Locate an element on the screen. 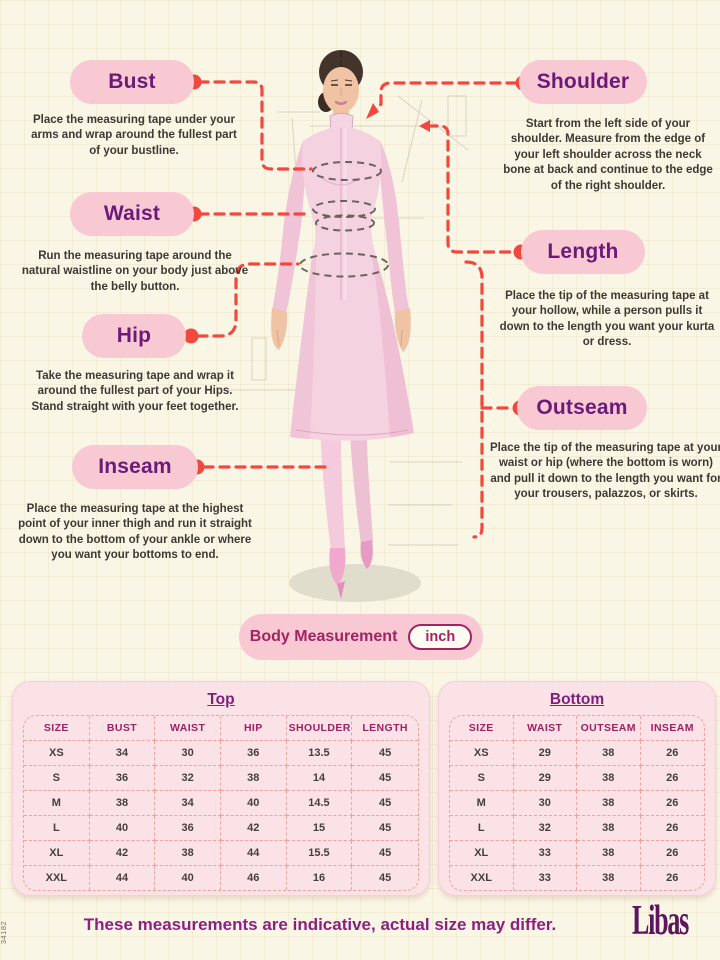 Image resolution: width=720 pixels, height=960 pixels. callout-label-outseam: Outseam is located at coordinates (582, 407).